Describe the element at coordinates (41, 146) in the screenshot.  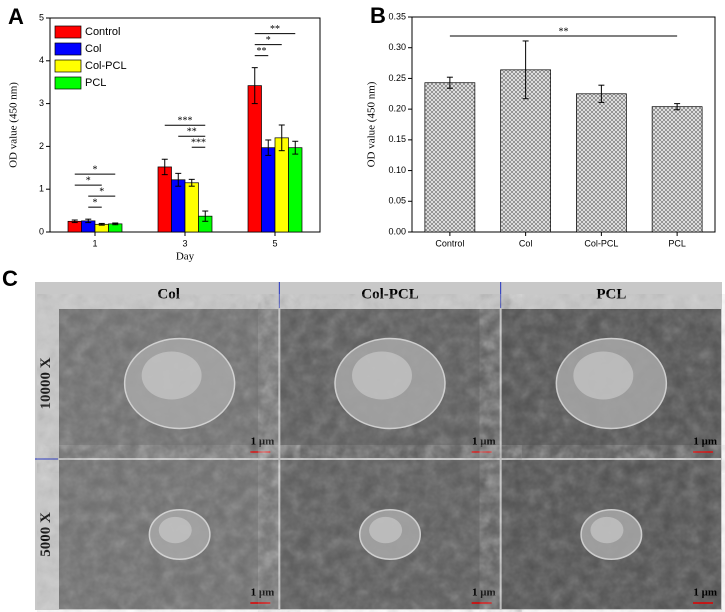
I see `y-tick-label: 2` at that location.